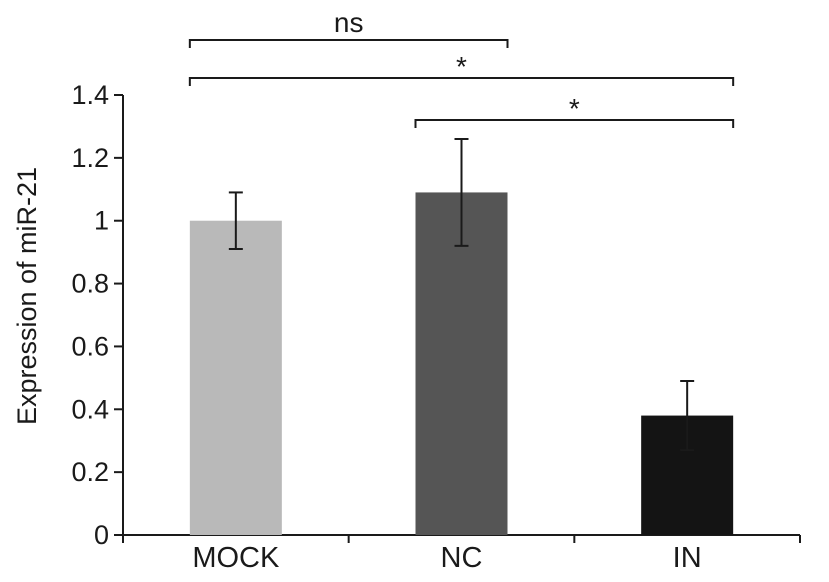 The image size is (829, 582). Describe the element at coordinates (101, 221) in the screenshot. I see `y-tick-label: 1` at that location.